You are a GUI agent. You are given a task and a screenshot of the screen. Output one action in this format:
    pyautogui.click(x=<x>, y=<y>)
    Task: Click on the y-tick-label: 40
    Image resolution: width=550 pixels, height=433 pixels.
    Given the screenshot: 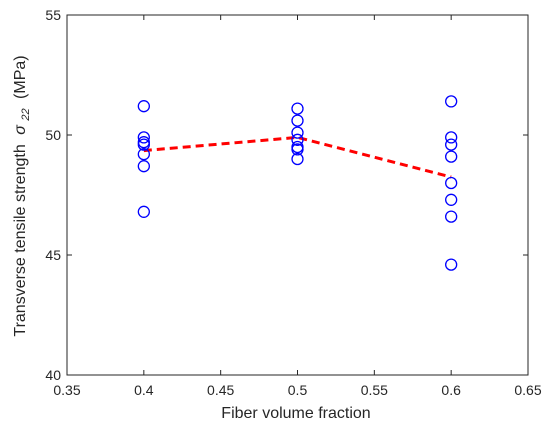 What is the action you would take?
    pyautogui.click(x=53, y=375)
    